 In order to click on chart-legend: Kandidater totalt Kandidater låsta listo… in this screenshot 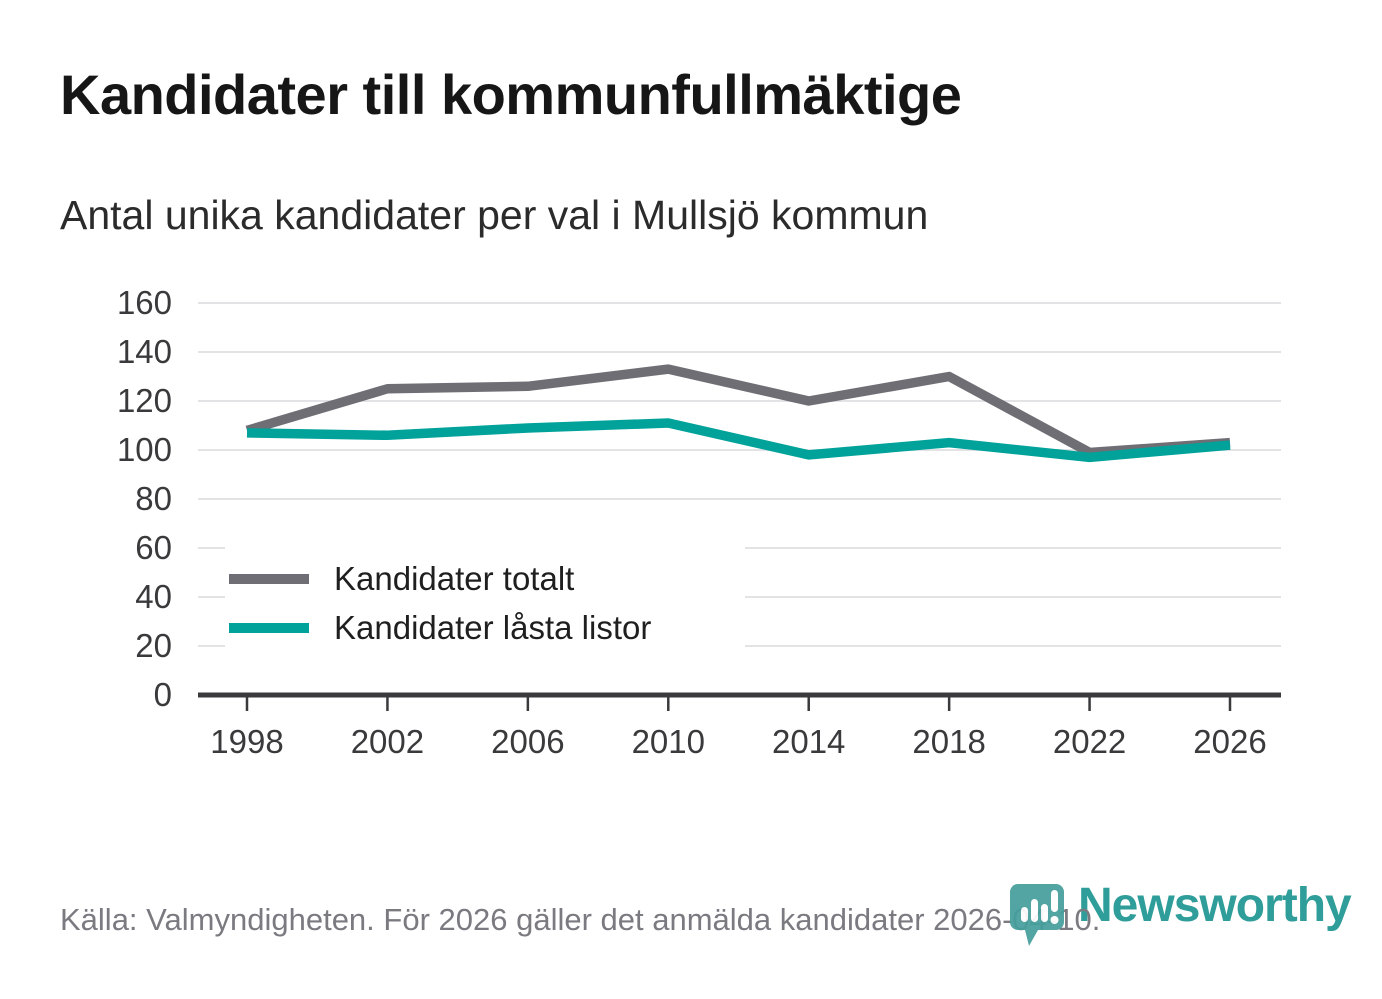, I will do `click(485, 603)`.